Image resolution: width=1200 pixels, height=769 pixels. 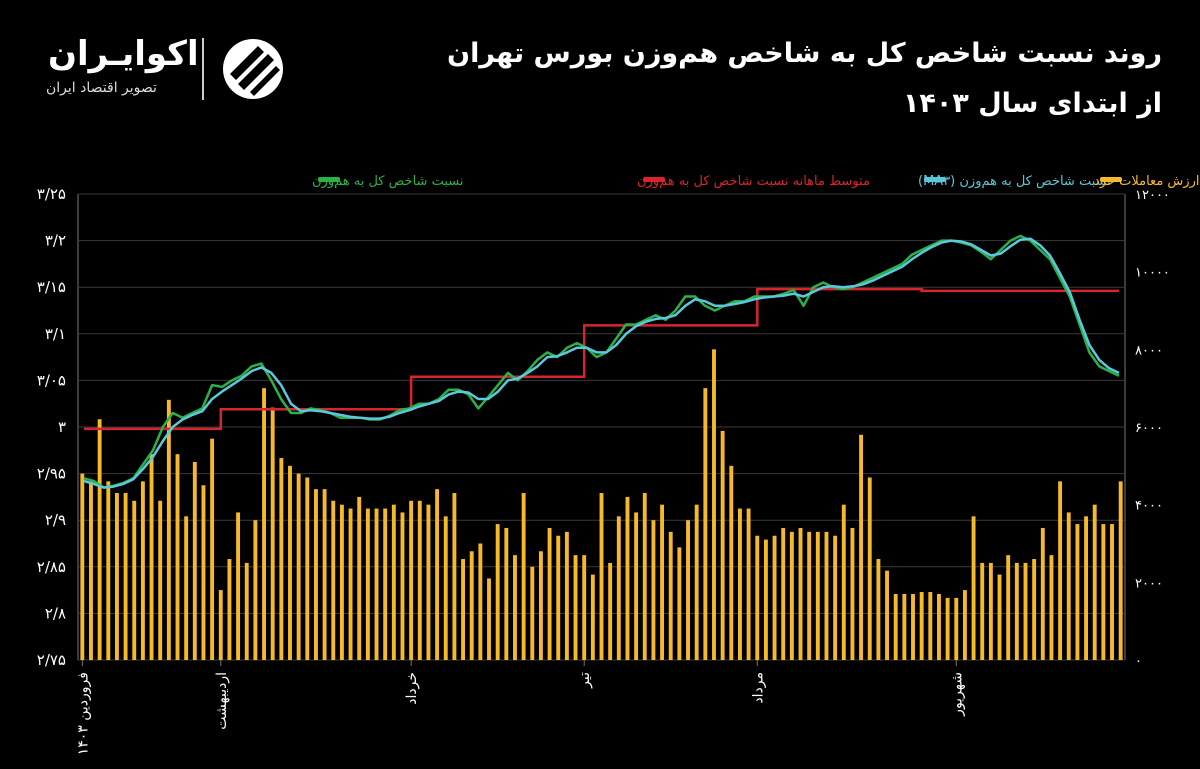 What do you see at coordinates (83, 713) in the screenshot?
I see `x-tick-label: فروردین ۱۴۰۳` at bounding box center [83, 713].